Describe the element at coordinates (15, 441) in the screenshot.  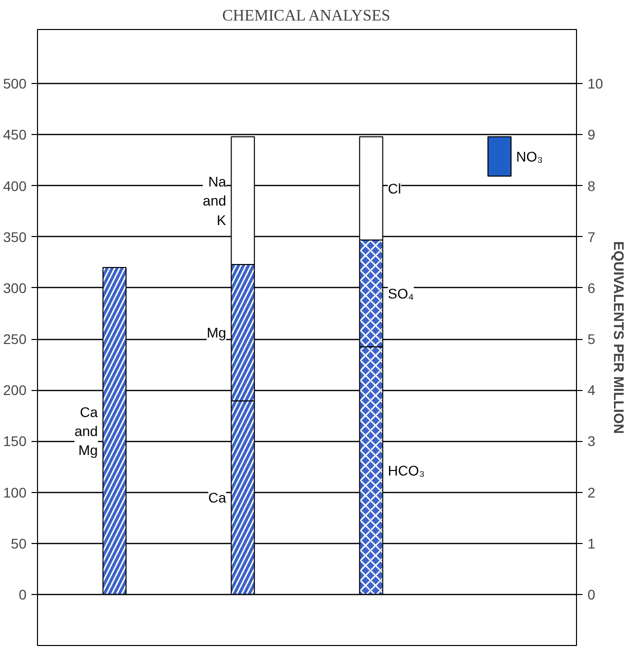
I see `y-tick-label: 150` at that location.